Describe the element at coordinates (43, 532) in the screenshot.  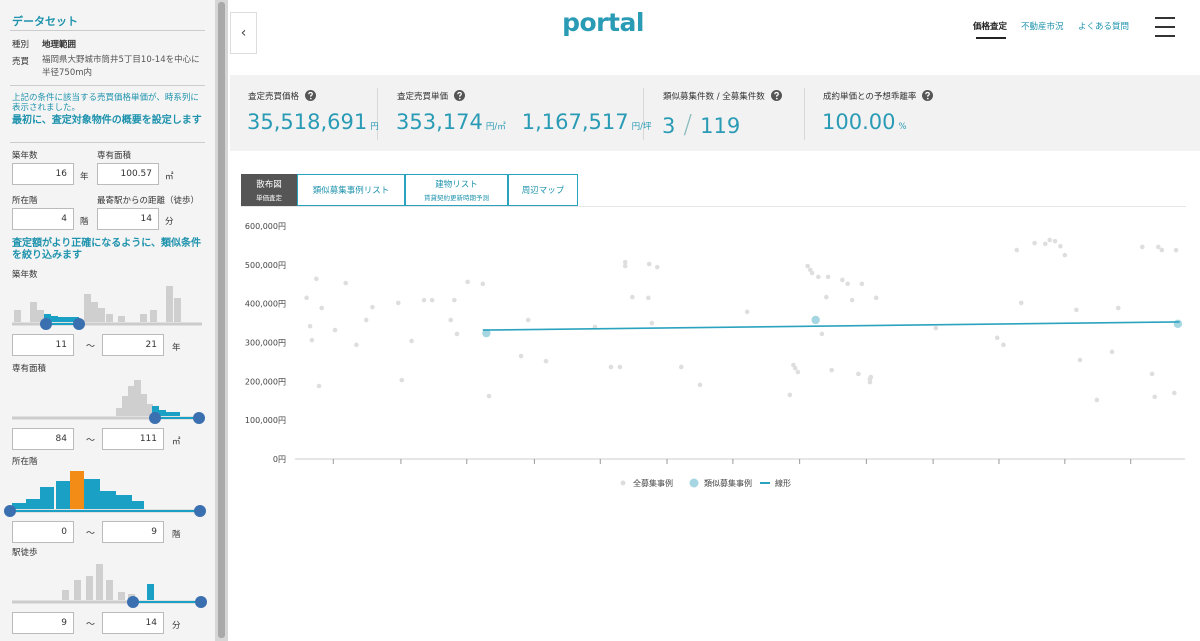
I see `range-min: 0` at that location.